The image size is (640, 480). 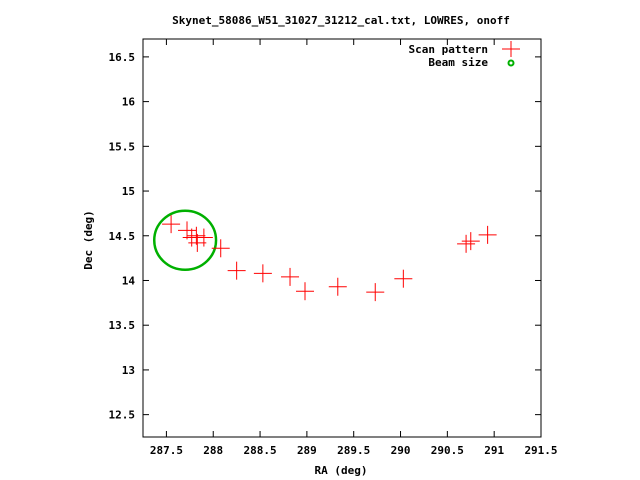 What do you see at coordinates (307, 450) in the screenshot?
I see `x-tick-label: 289` at bounding box center [307, 450].